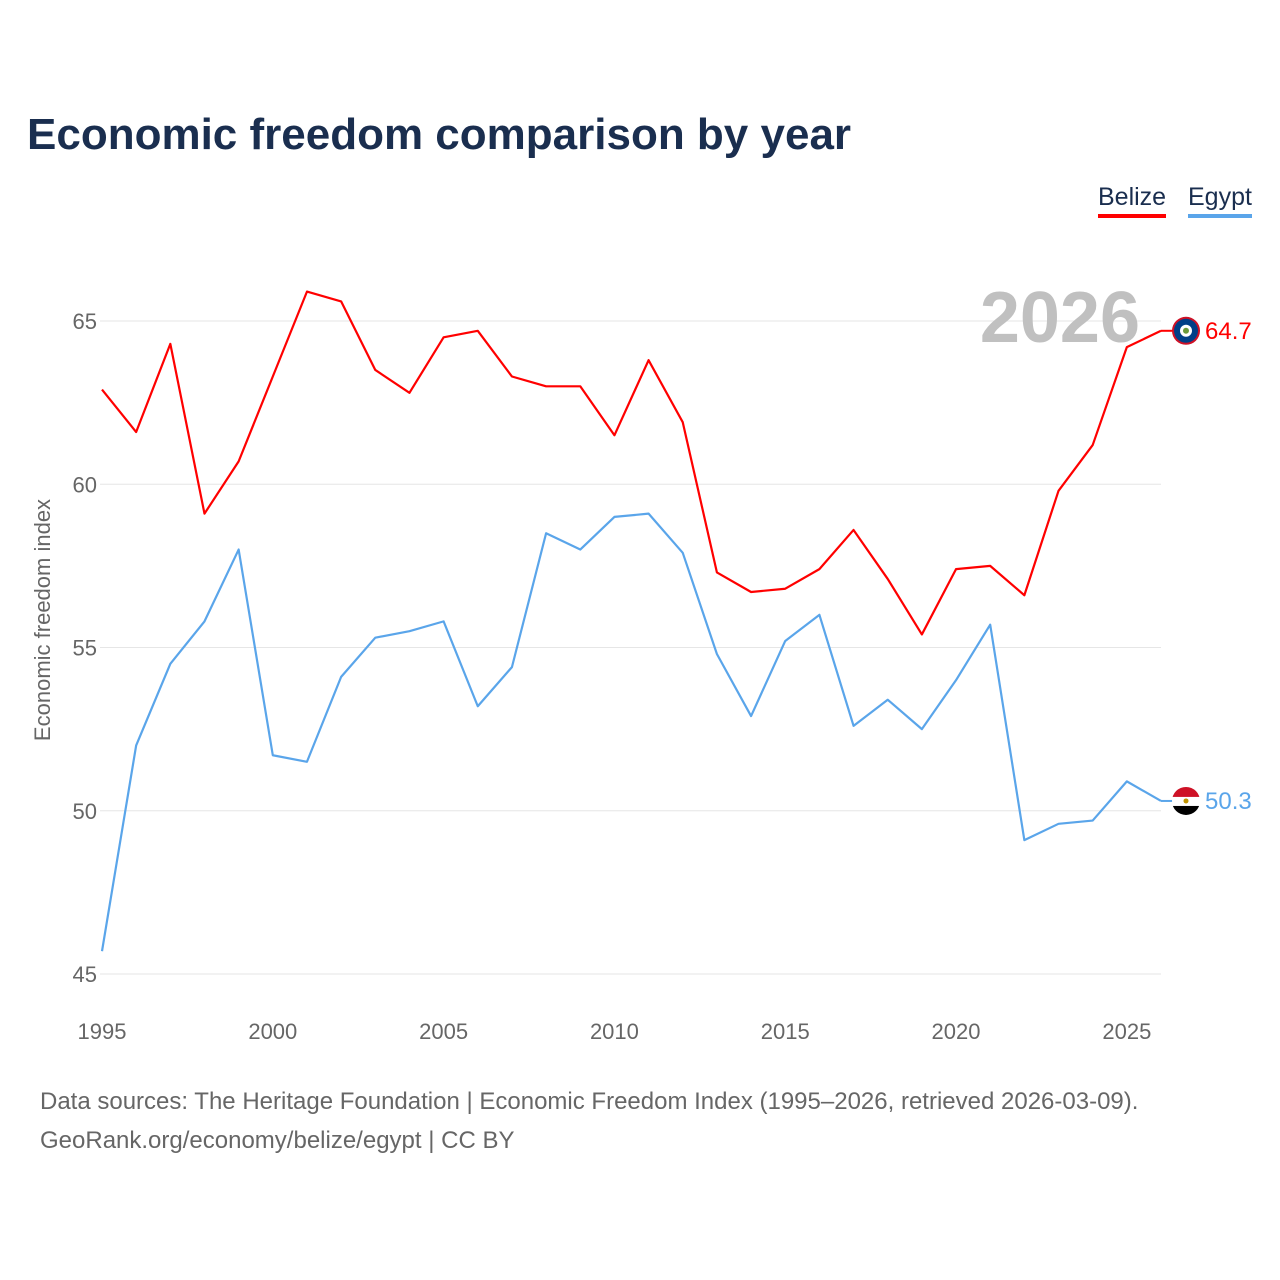 This screenshot has width=1280, height=1280. What do you see at coordinates (1060, 318) in the screenshot?
I see `year-watermark: 2026` at bounding box center [1060, 318].